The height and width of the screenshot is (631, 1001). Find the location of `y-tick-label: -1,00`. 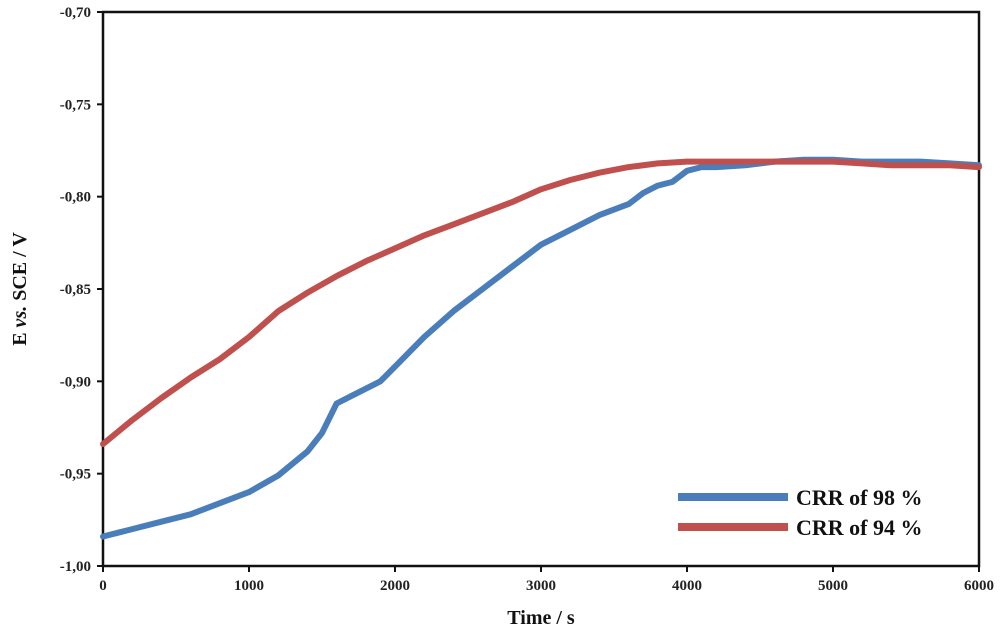

y-tick-label: -1,00 is located at coordinates (75, 567).